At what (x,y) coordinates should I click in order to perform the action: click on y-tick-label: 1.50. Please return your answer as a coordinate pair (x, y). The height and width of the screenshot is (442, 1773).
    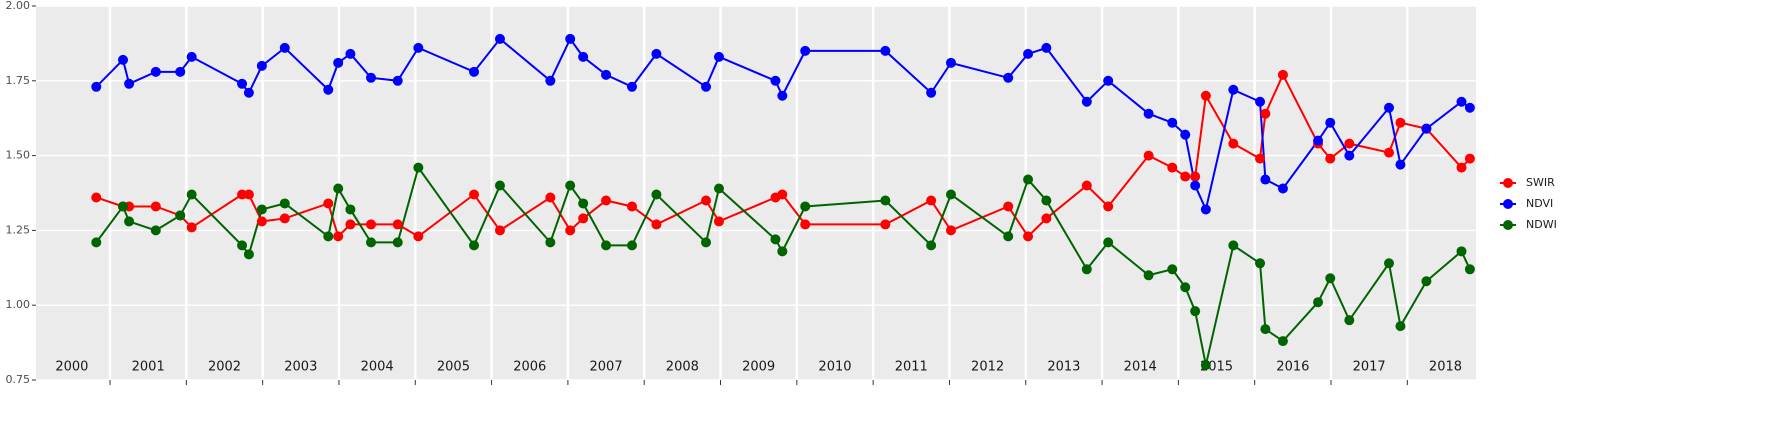
    Looking at the image, I should click on (18, 155).